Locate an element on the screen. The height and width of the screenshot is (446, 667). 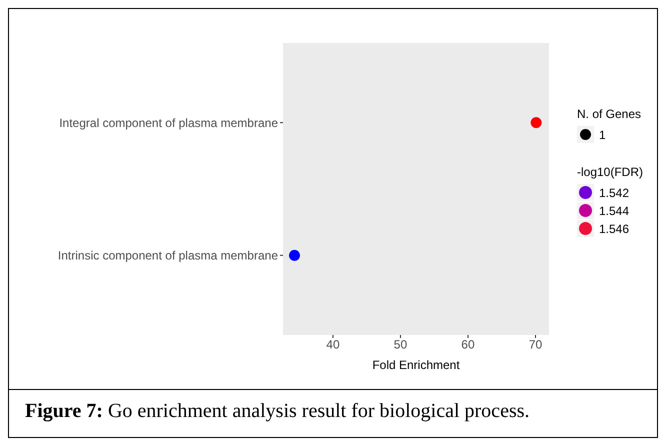
color-bar-label: 1.542 is located at coordinates (614, 193).